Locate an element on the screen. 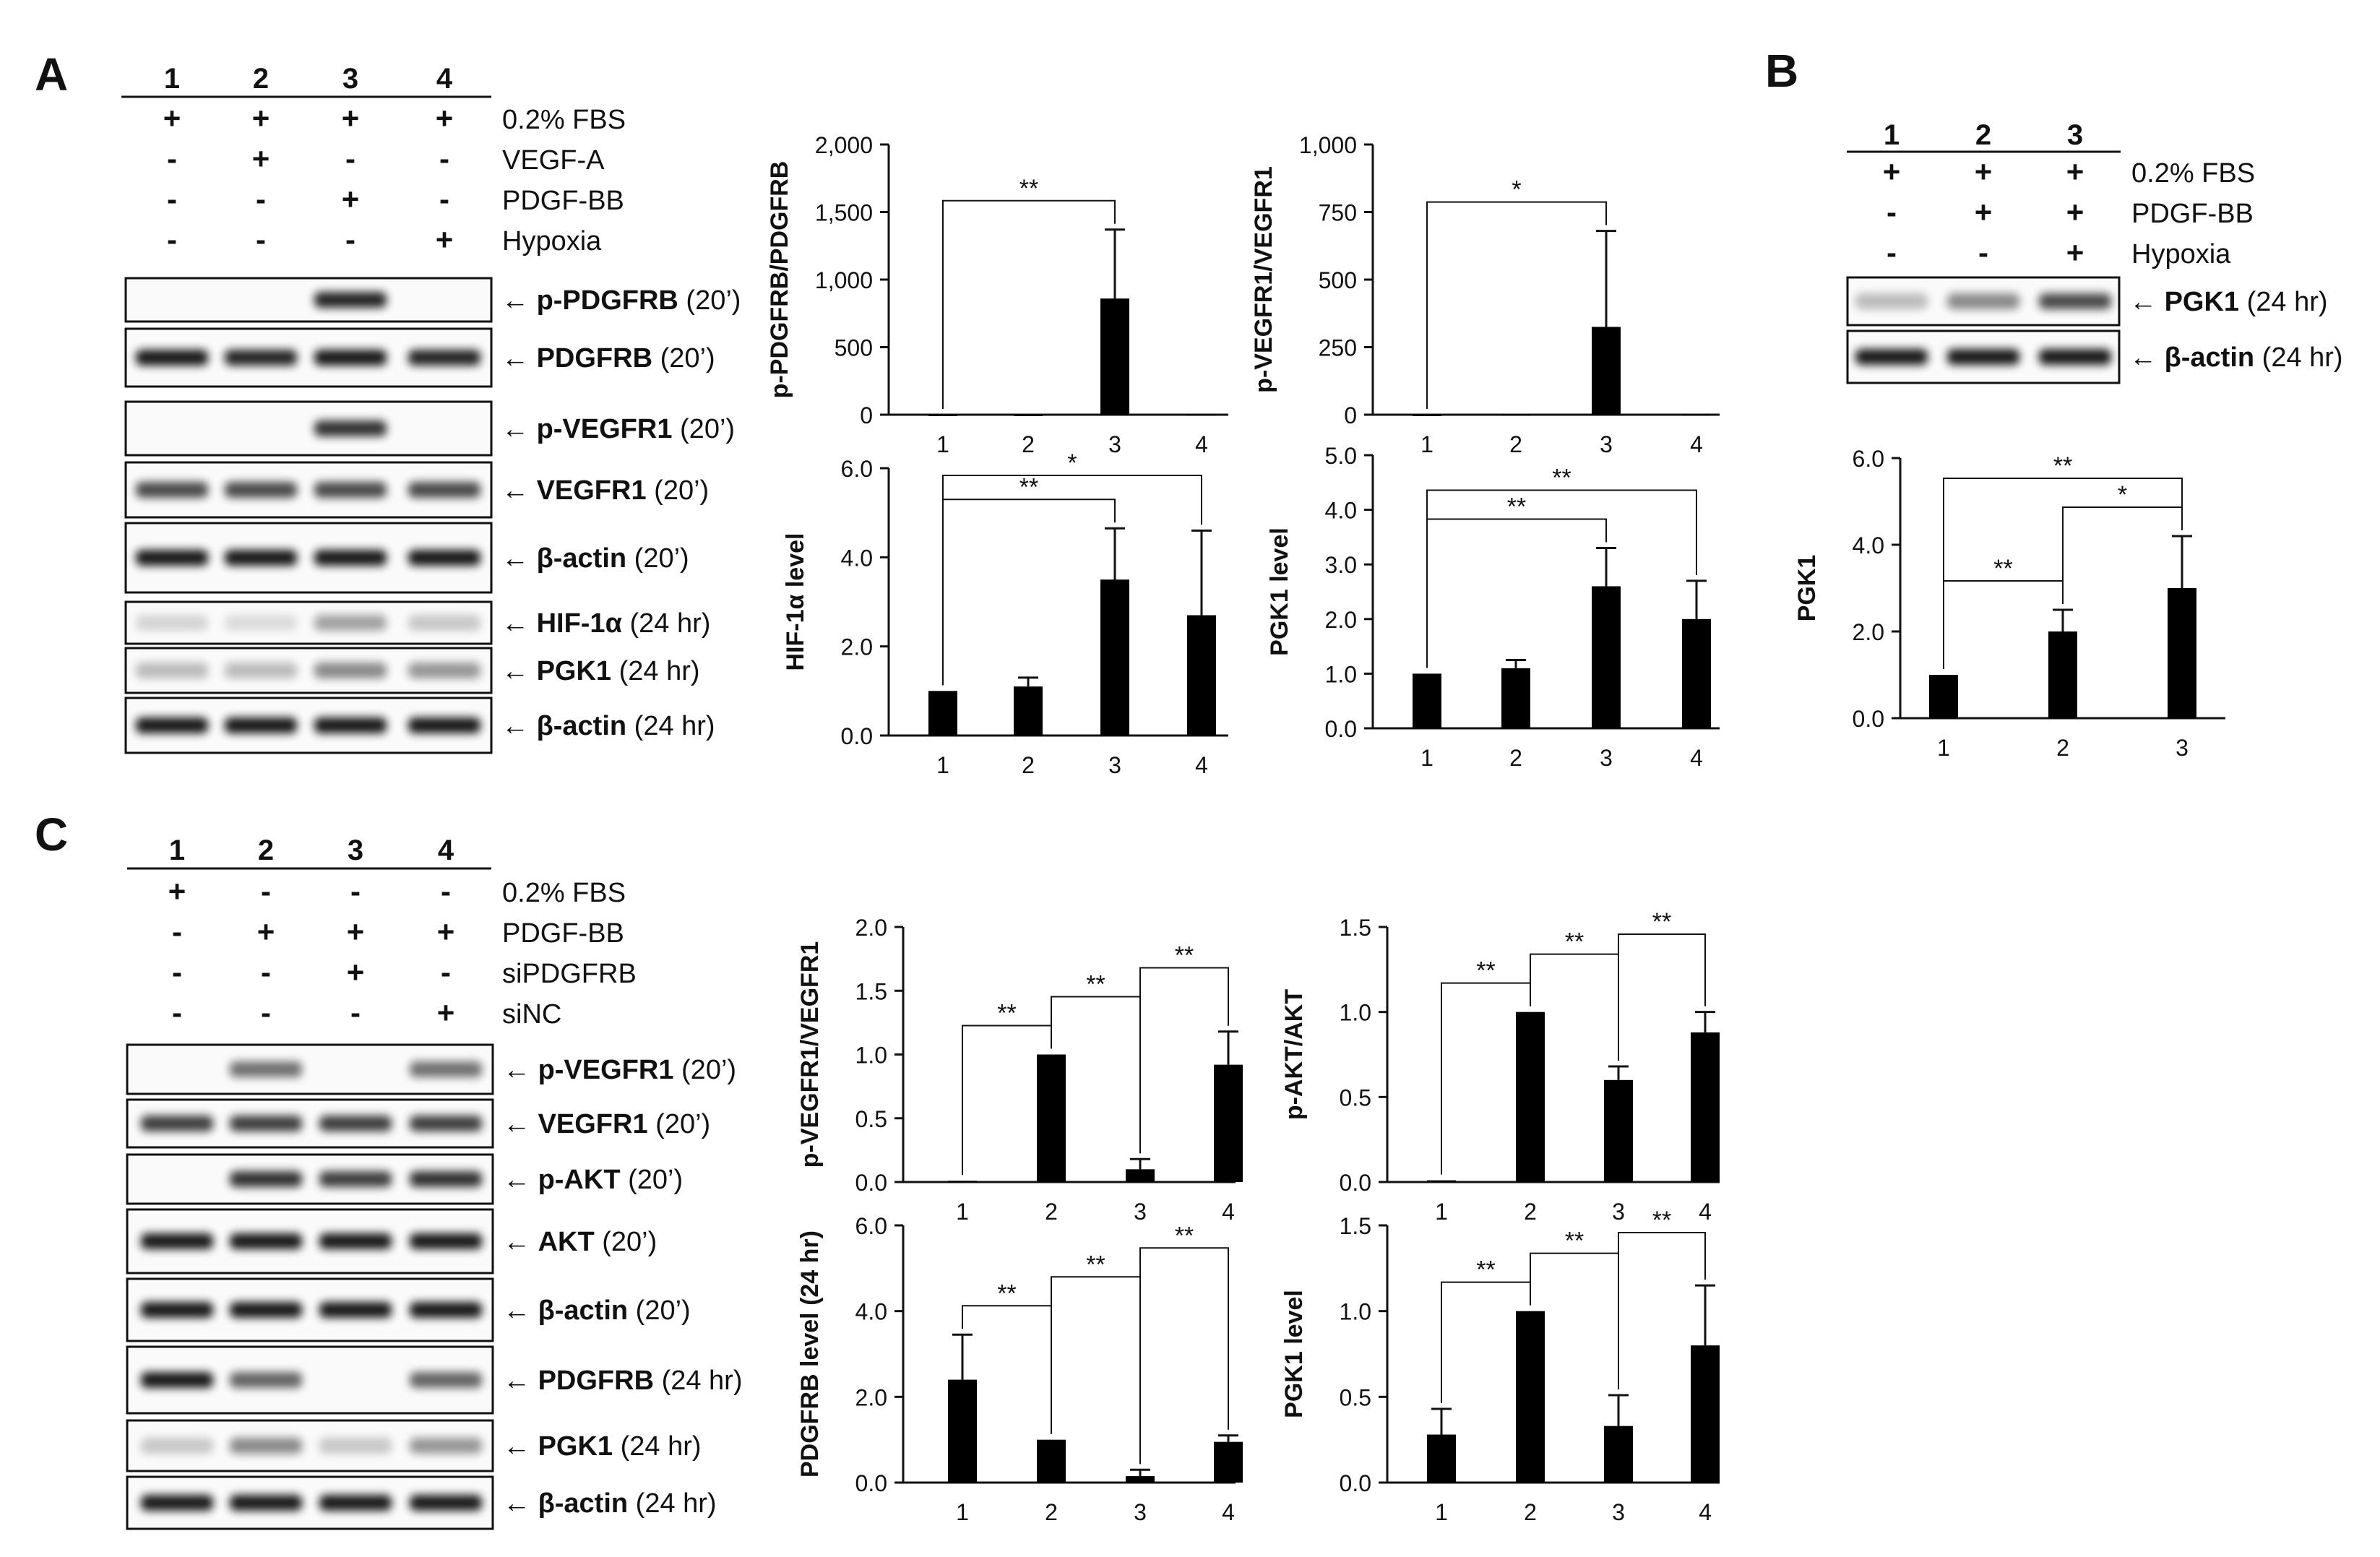 This screenshot has height=1557, width=2380. y-axis-label: PDGFRB level (24 hr) is located at coordinates (810, 1354).